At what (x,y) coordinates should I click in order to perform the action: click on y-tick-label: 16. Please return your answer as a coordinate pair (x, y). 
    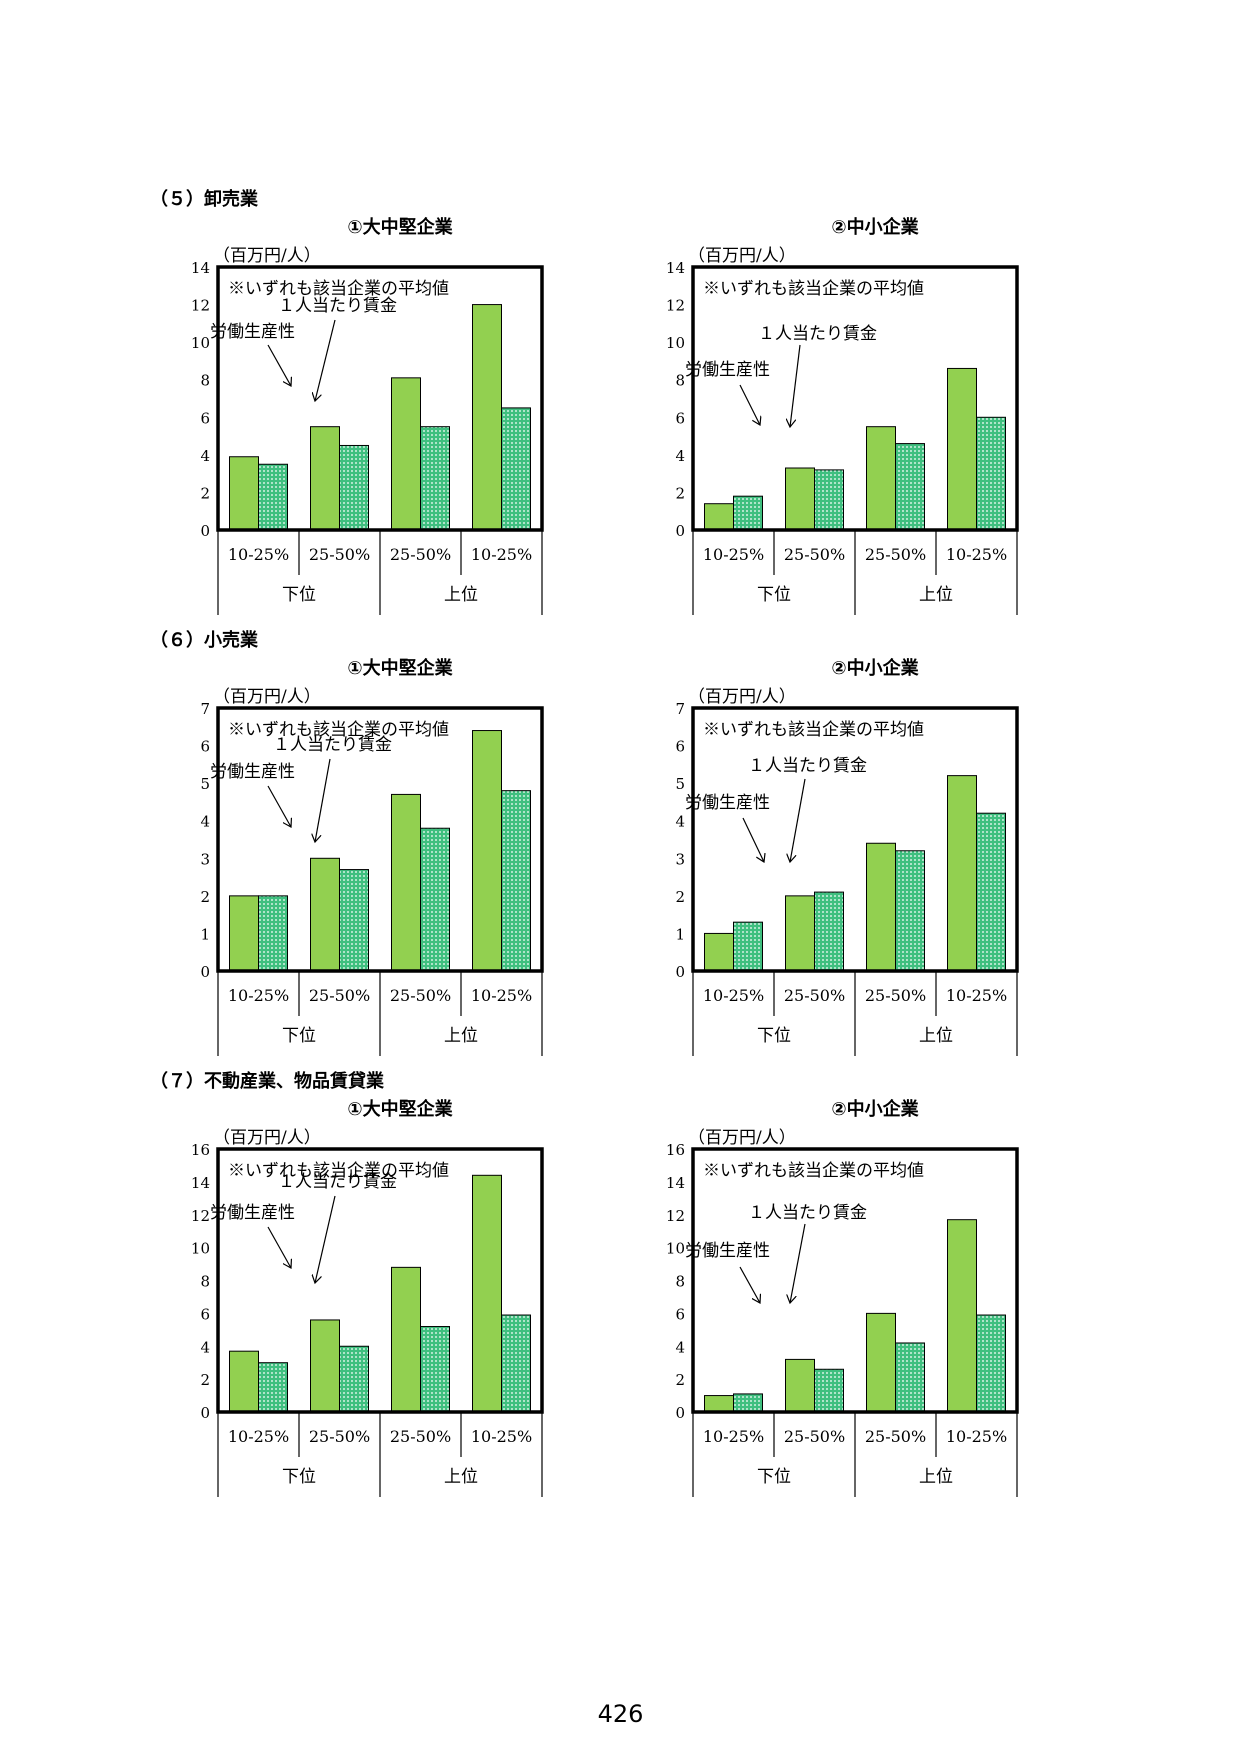
    Looking at the image, I should click on (675, 1150).